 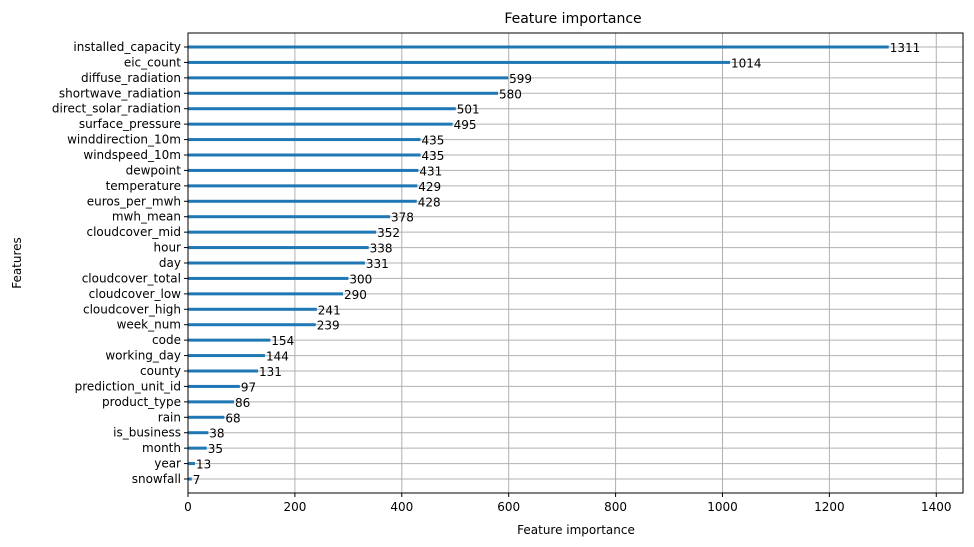 I want to click on y-tick-label: hour, so click(x=168, y=248).